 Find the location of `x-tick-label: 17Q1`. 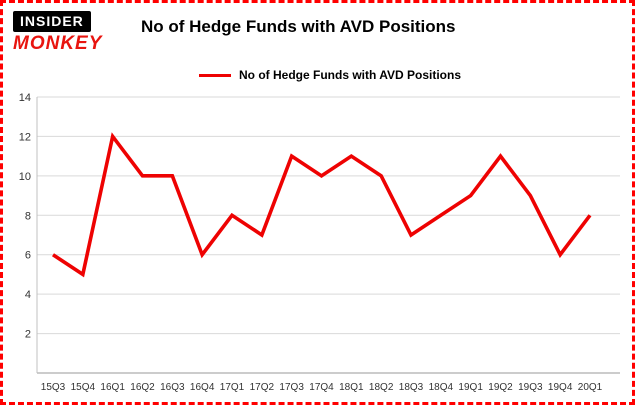

x-tick-label: 17Q1 is located at coordinates (232, 387).